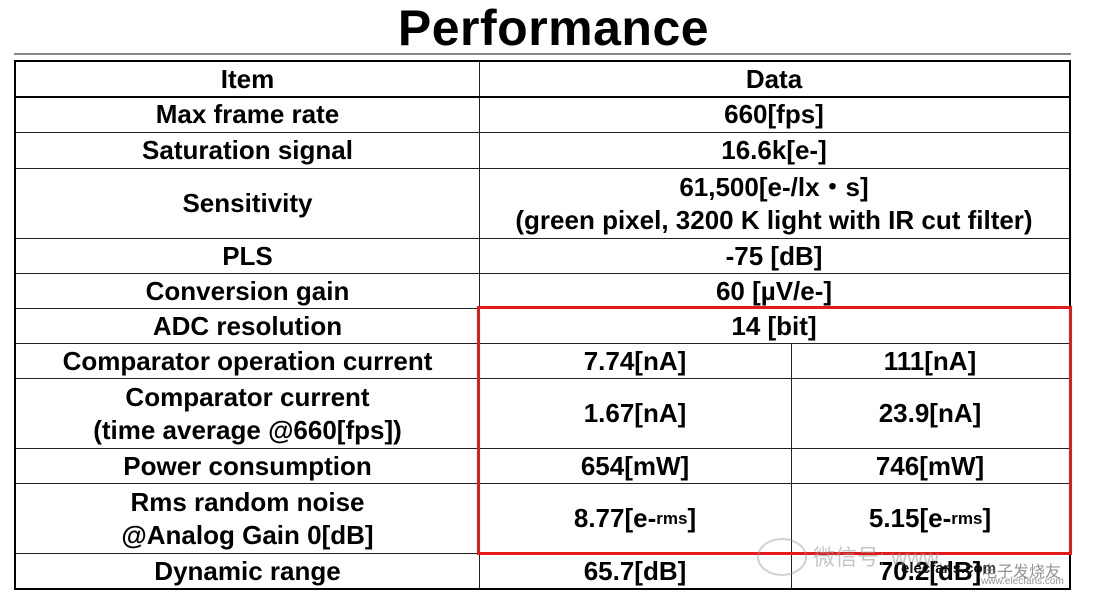 Image resolution: width=1107 pixels, height=602 pixels. I want to click on header-item: Item, so click(247, 78).